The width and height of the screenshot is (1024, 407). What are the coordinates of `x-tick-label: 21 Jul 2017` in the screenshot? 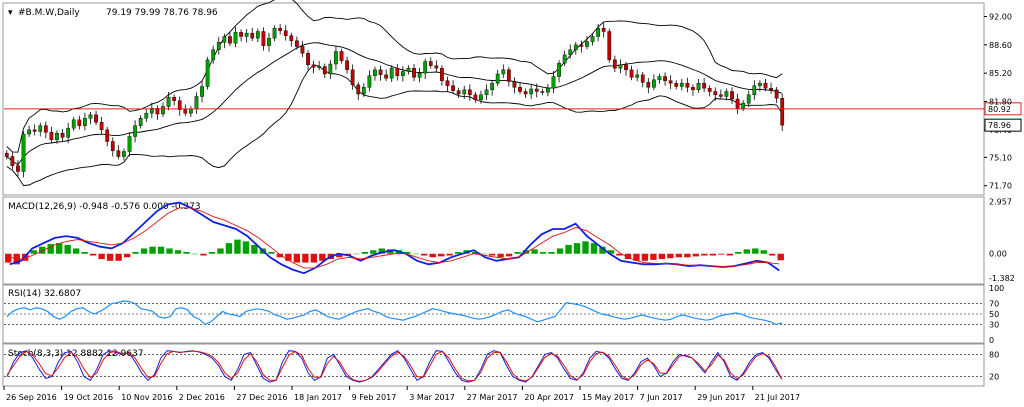 It's located at (777, 397).